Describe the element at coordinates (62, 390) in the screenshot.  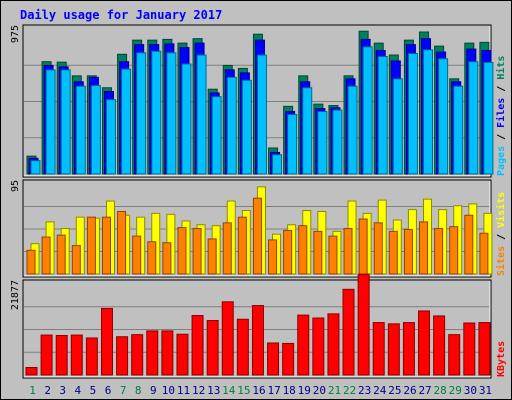
I see `x-tick-label-day-3: 3` at that location.